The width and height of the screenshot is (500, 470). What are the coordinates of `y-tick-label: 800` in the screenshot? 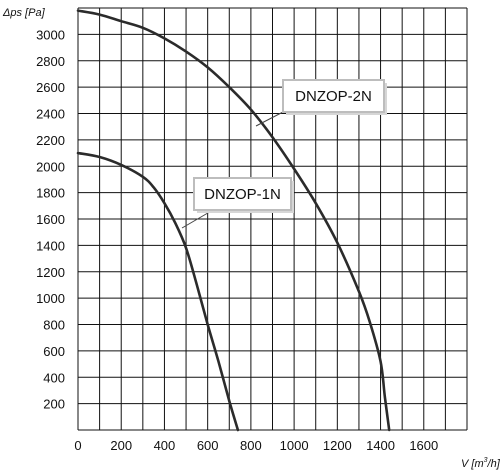 It's located at (54, 325).